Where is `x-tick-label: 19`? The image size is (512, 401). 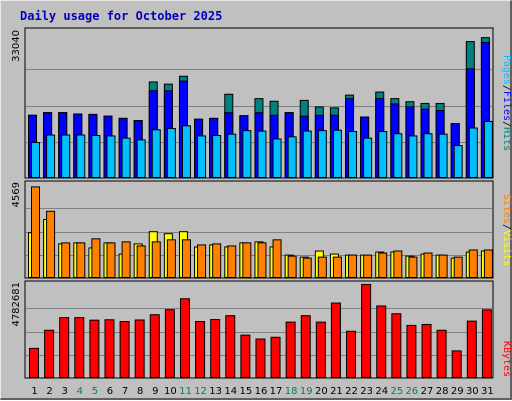 x-tick-label: 19 is located at coordinates (306, 391).